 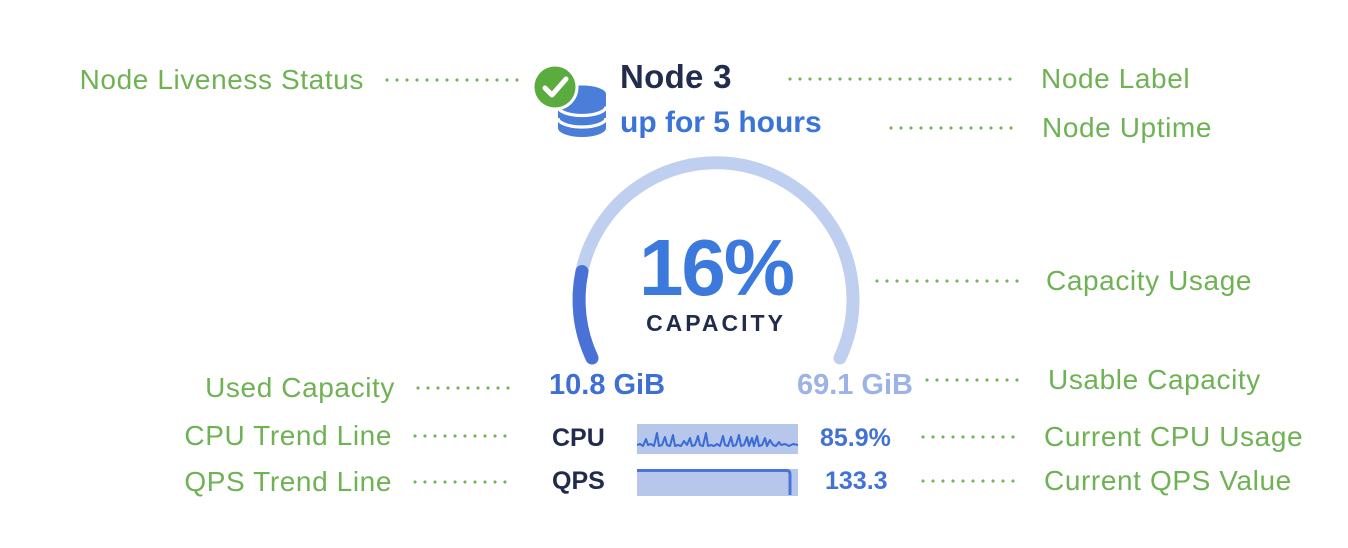 I want to click on annotation-used-capacity: Used Capacity, so click(x=272, y=388).